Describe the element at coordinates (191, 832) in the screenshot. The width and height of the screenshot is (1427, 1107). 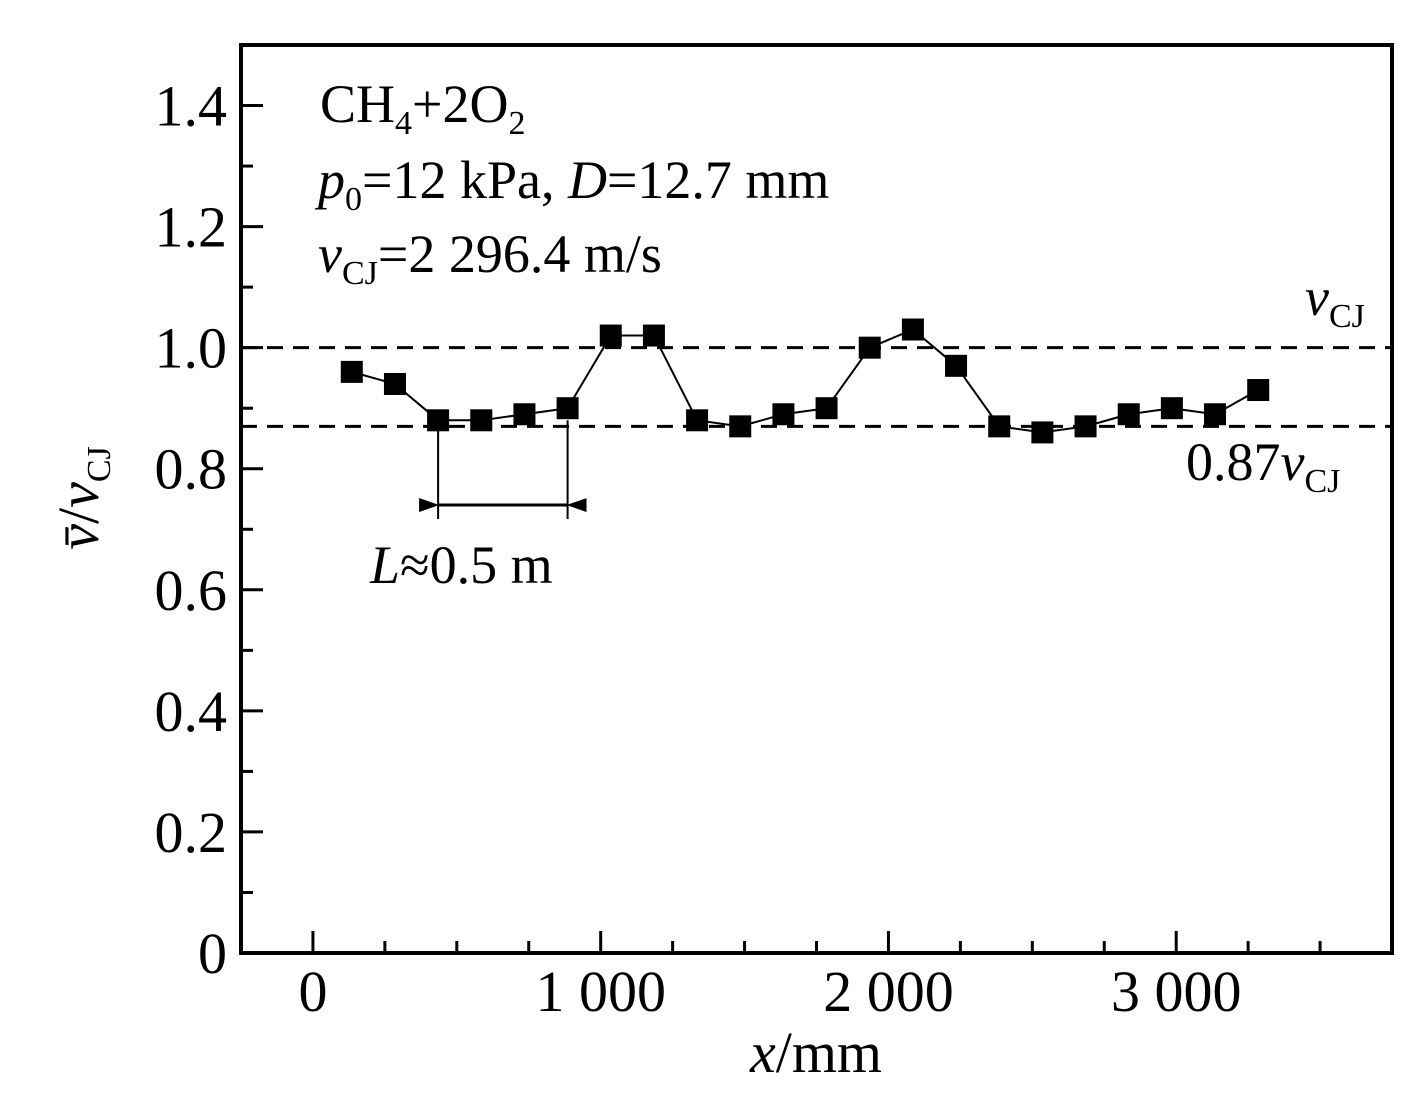
I see `y-tick-label: 0.2` at that location.